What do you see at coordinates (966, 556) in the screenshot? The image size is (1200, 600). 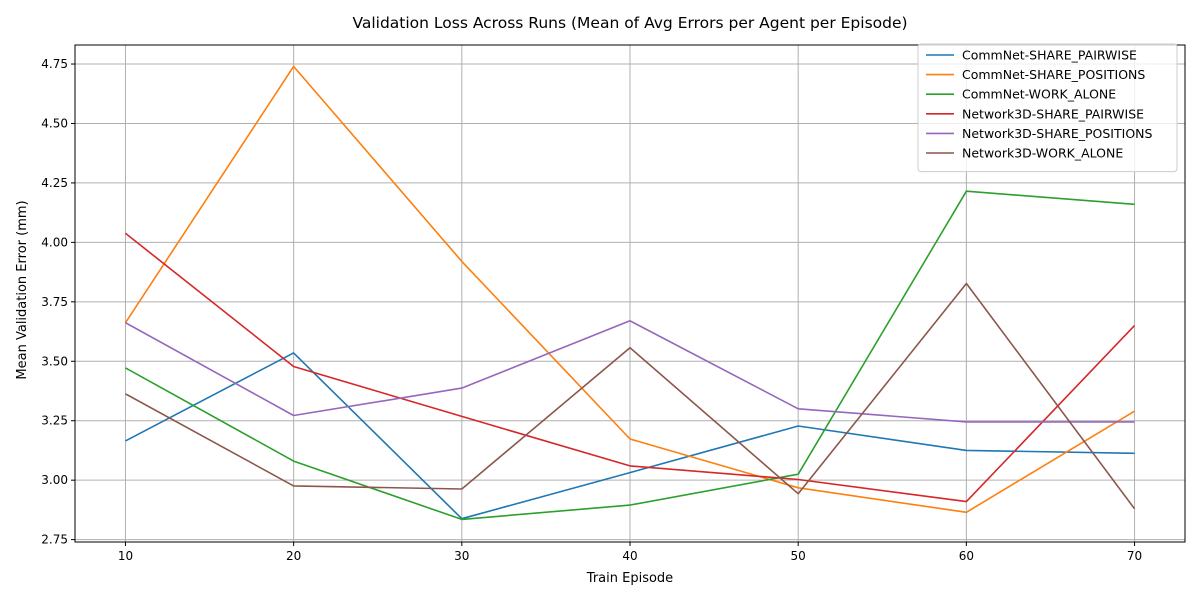 I see `x-tick-label: 60` at bounding box center [966, 556].